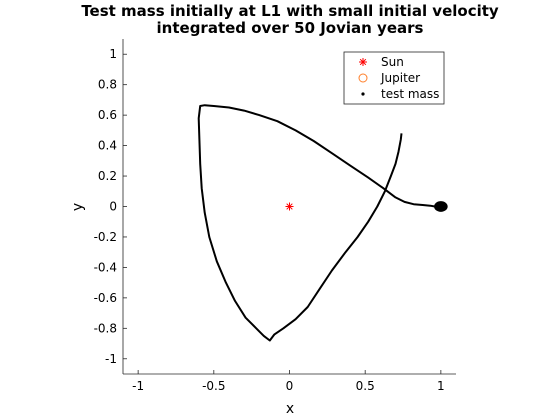 Image resolution: width=560 pixels, height=420 pixels. I want to click on y-tick-label: 1, so click(113, 54).